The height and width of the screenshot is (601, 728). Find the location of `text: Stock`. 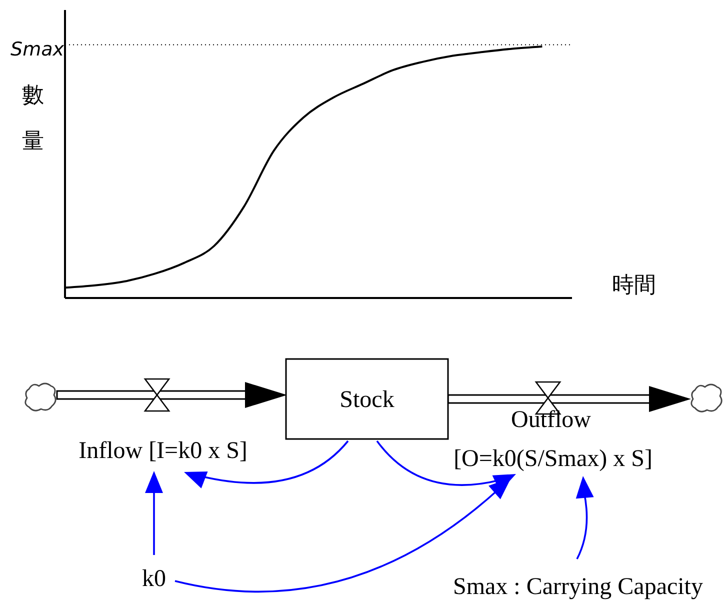

text: Stock is located at coordinates (367, 400).